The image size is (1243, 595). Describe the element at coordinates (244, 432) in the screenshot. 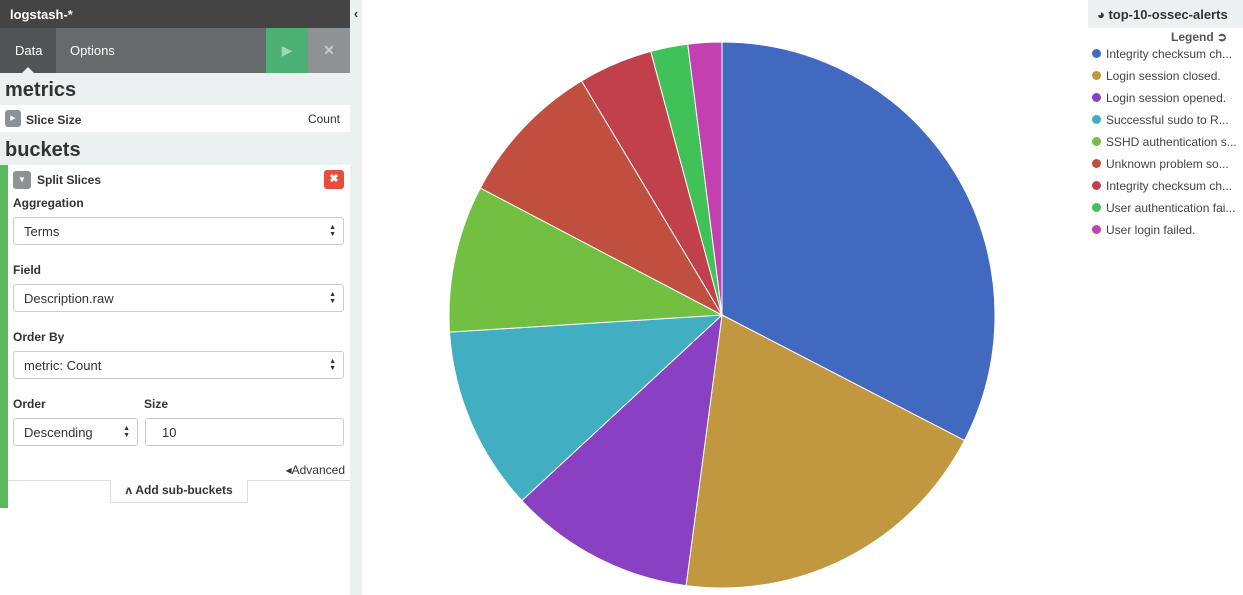

I see `size-input: 10` at that location.